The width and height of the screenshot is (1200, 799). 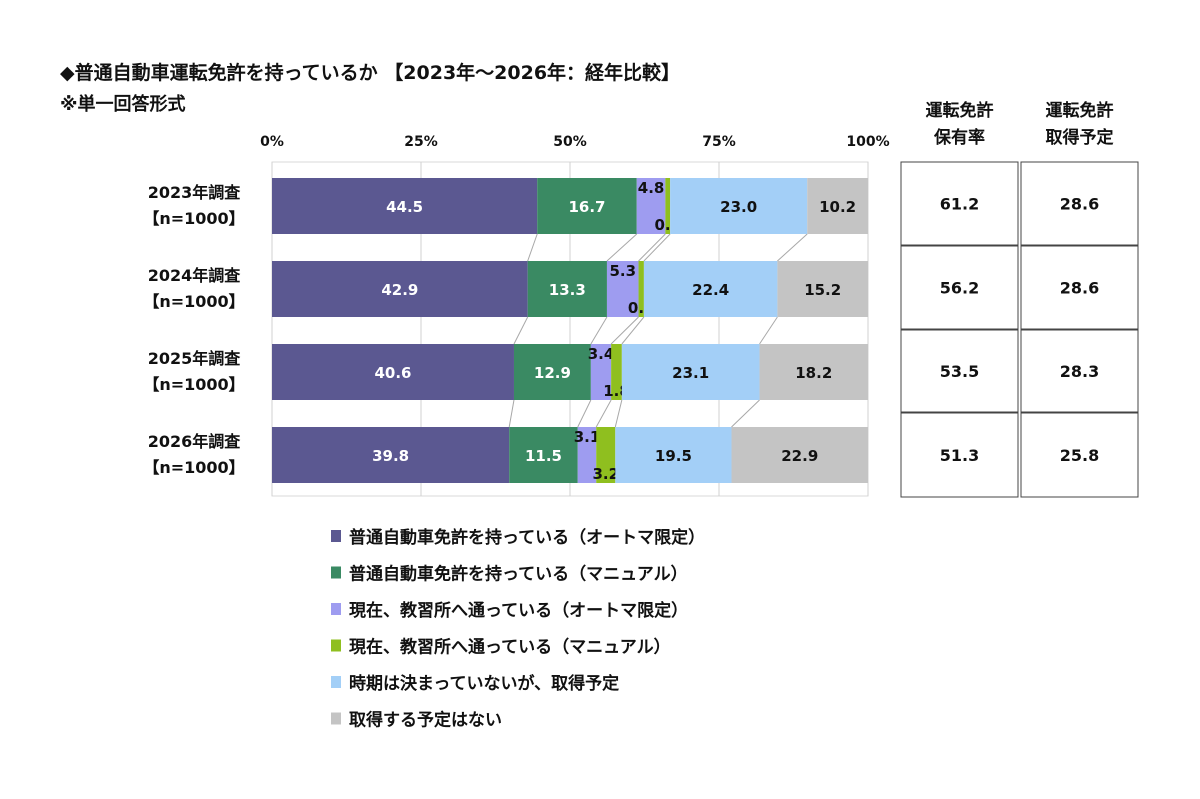 I want to click on x-tick-label: 50%, so click(x=570, y=142).